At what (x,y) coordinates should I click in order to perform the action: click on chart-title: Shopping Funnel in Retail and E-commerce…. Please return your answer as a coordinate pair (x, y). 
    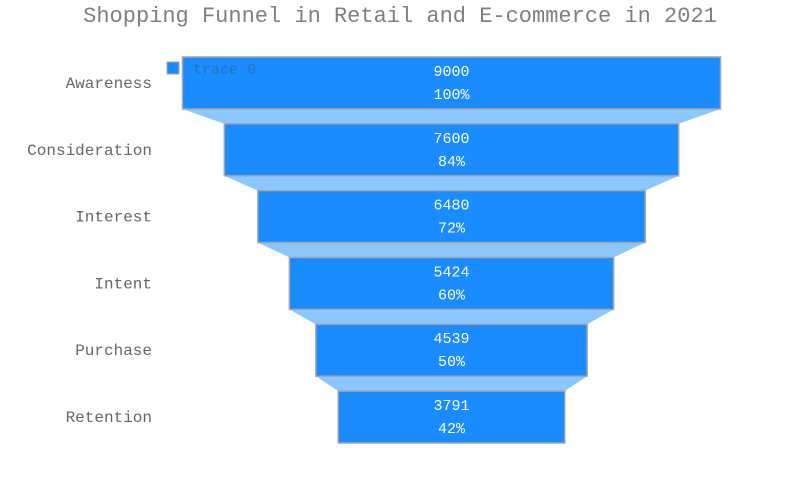
    Looking at the image, I should click on (400, 16).